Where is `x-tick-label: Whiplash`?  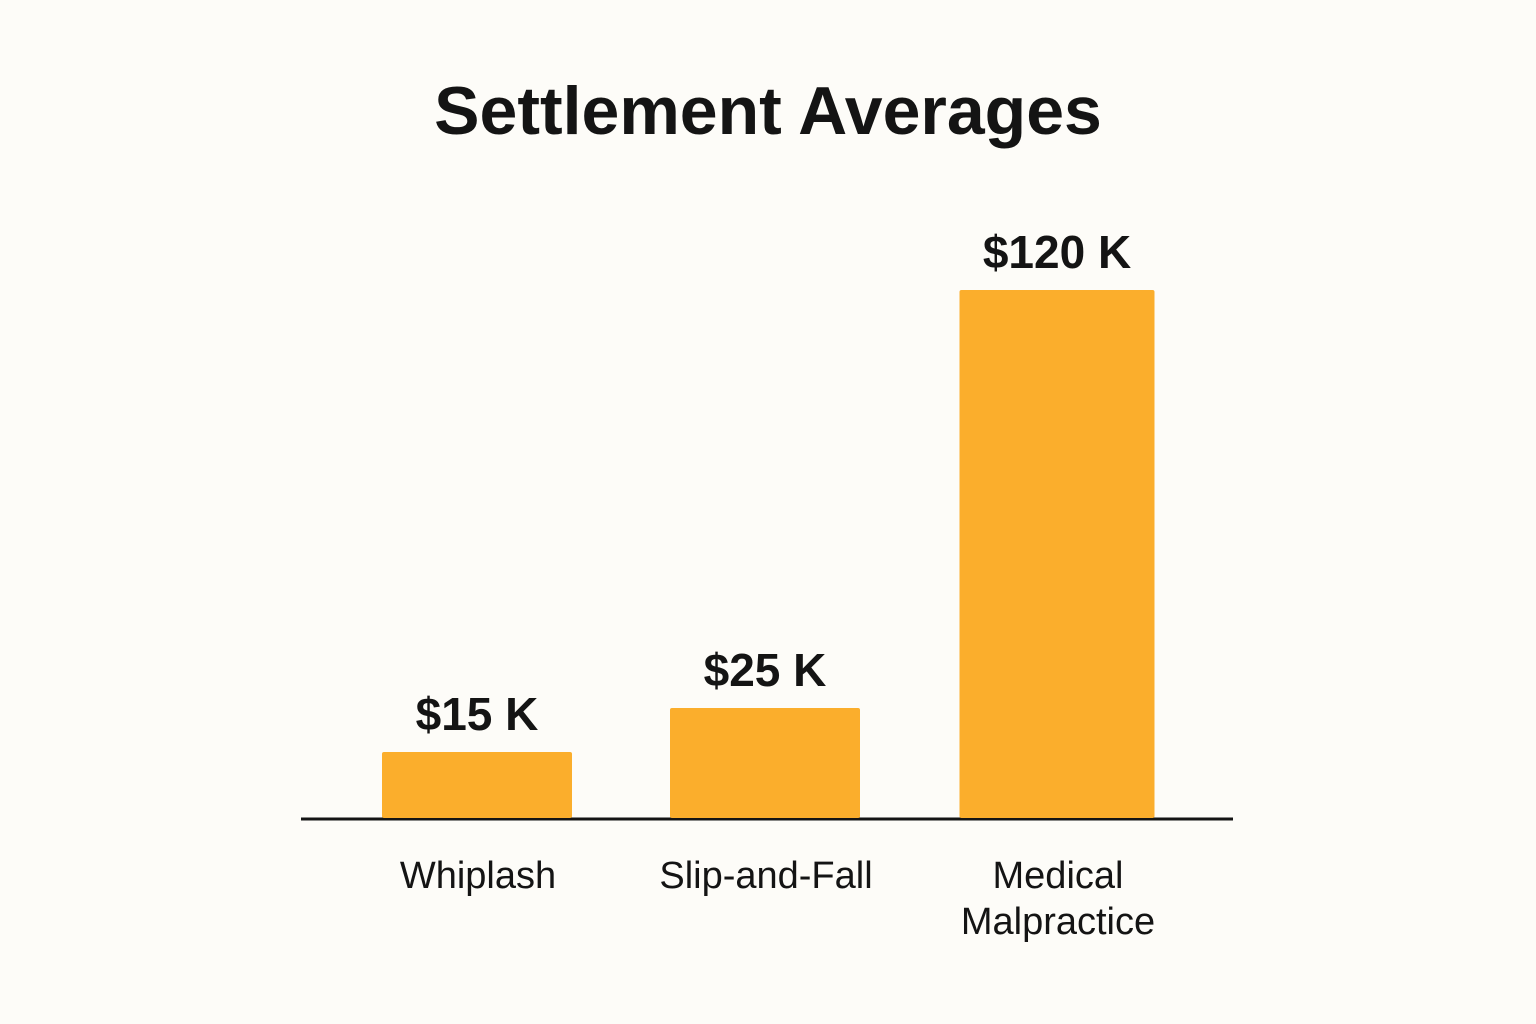 x-tick-label: Whiplash is located at coordinates (478, 876).